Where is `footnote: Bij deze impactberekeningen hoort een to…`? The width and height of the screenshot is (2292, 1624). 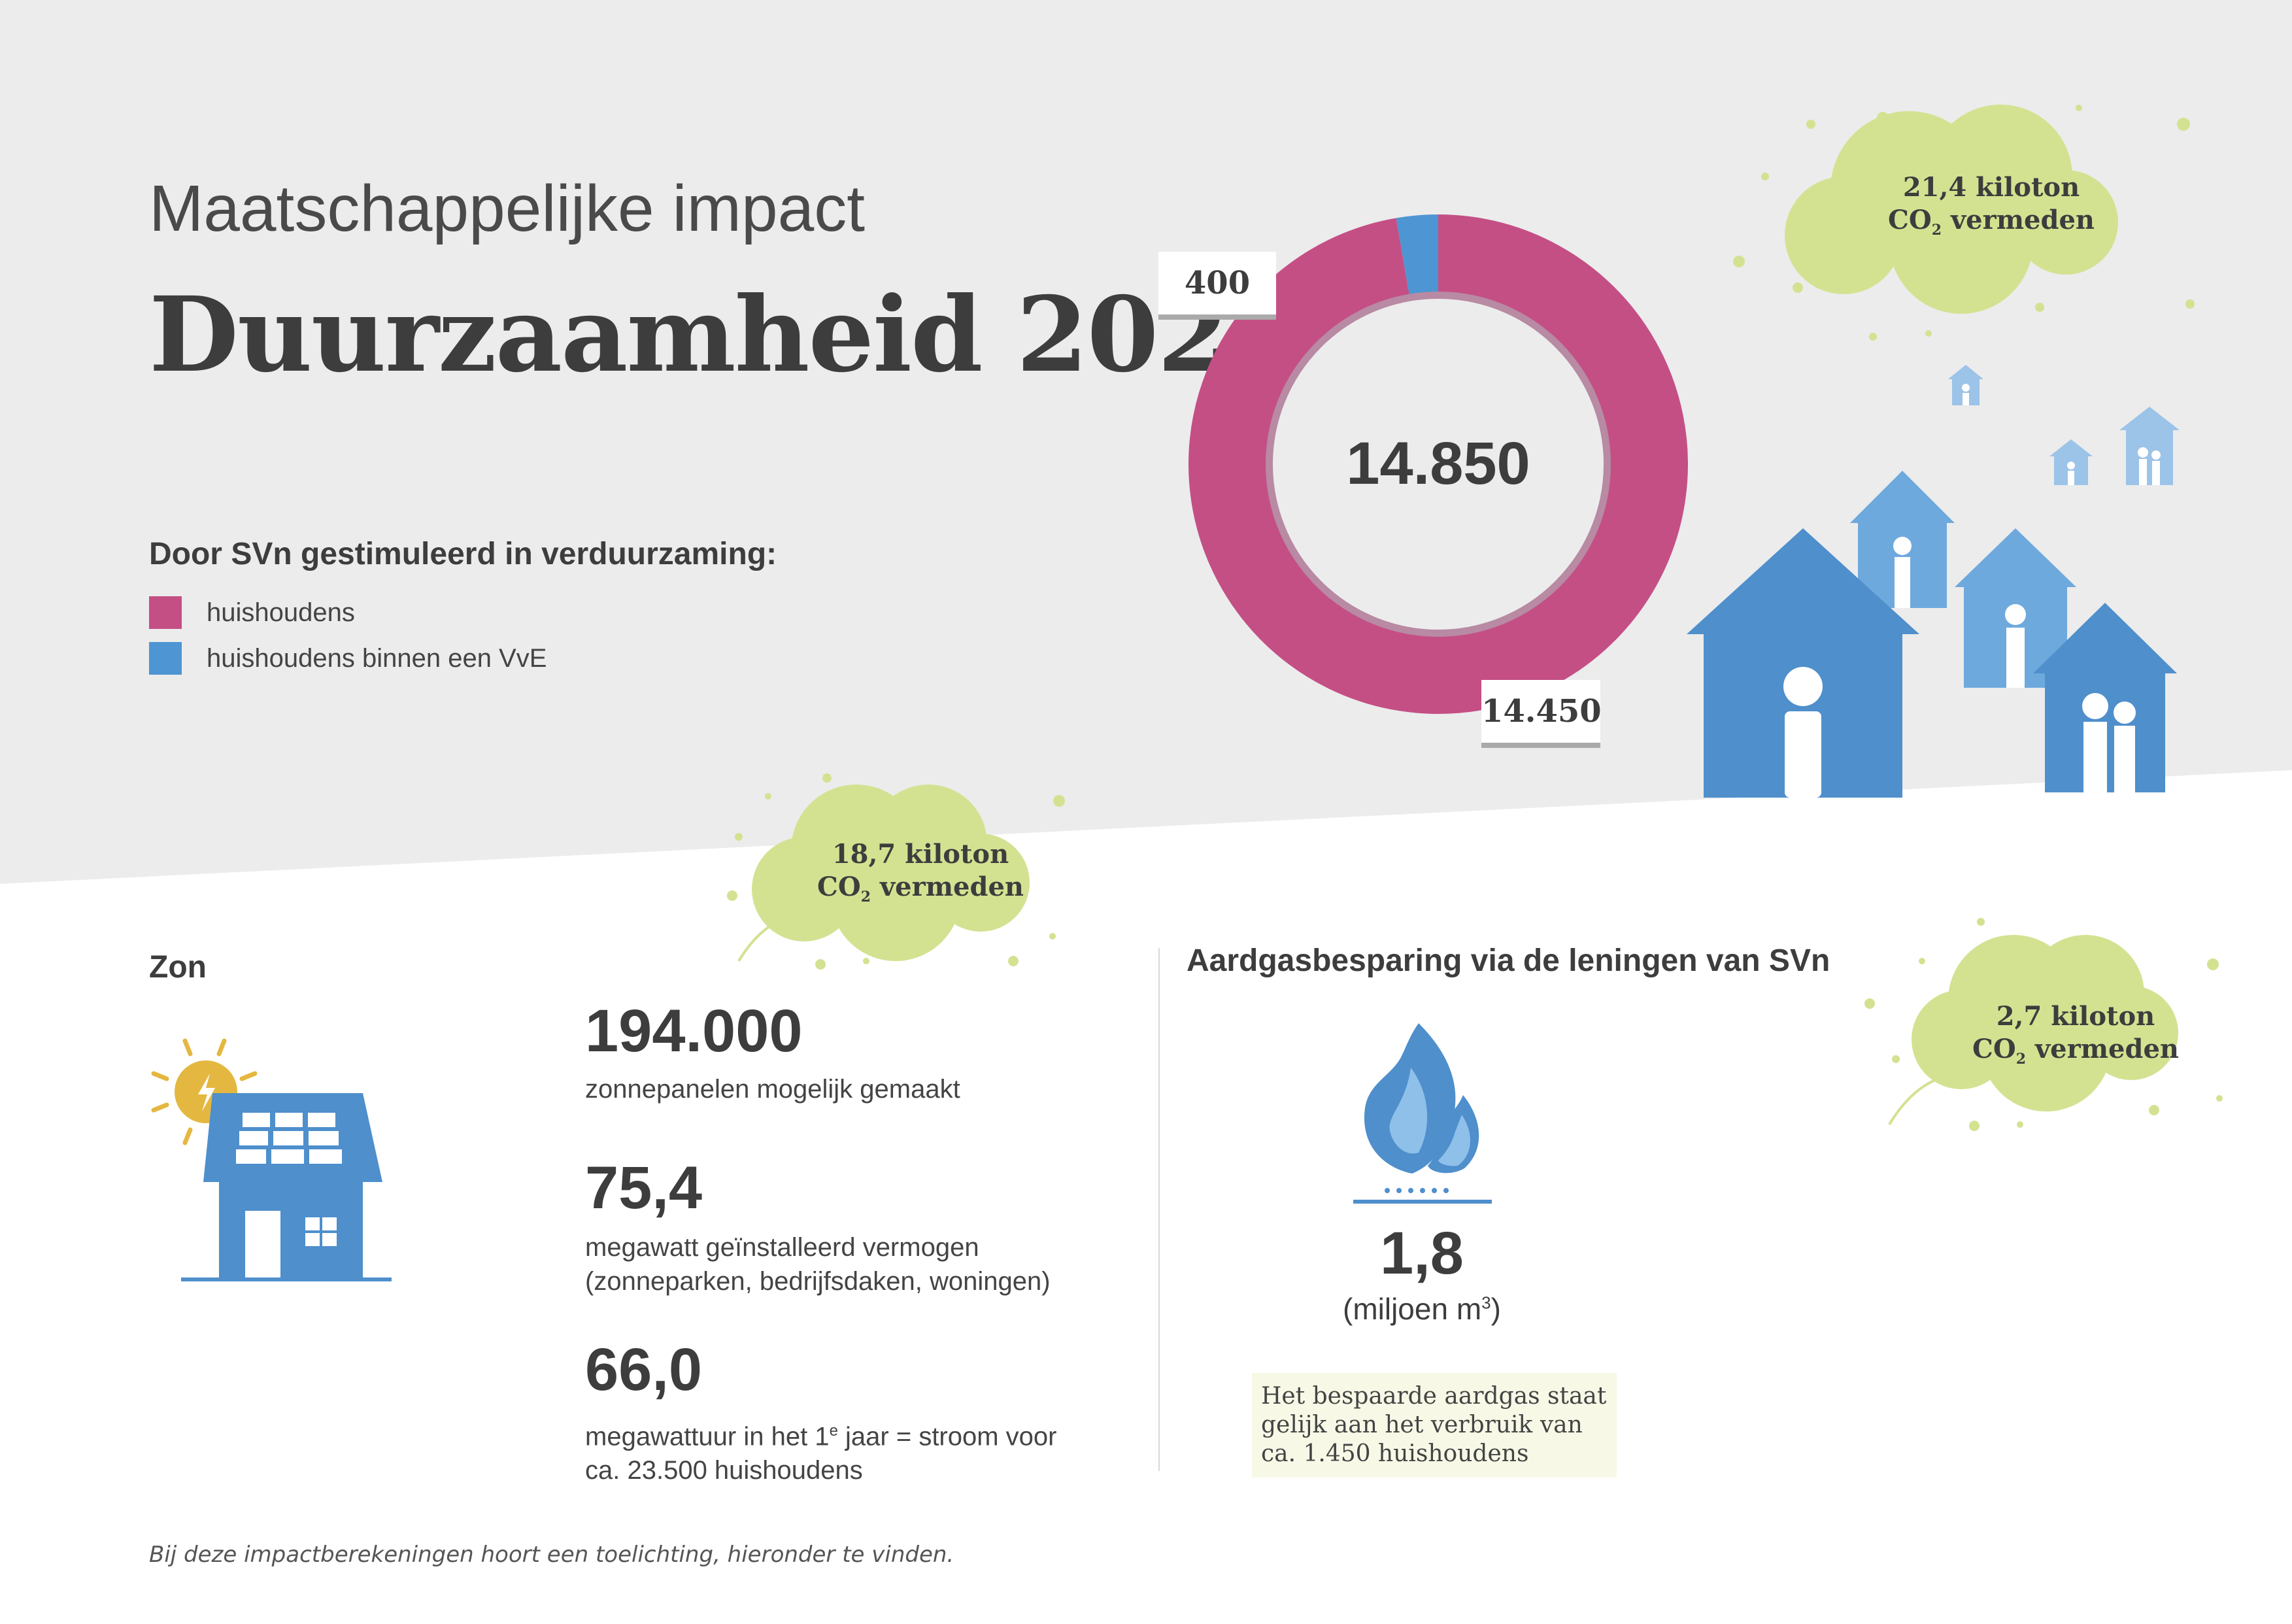
footnote: Bij deze impactberekeningen hoort een to… is located at coordinates (551, 1555).